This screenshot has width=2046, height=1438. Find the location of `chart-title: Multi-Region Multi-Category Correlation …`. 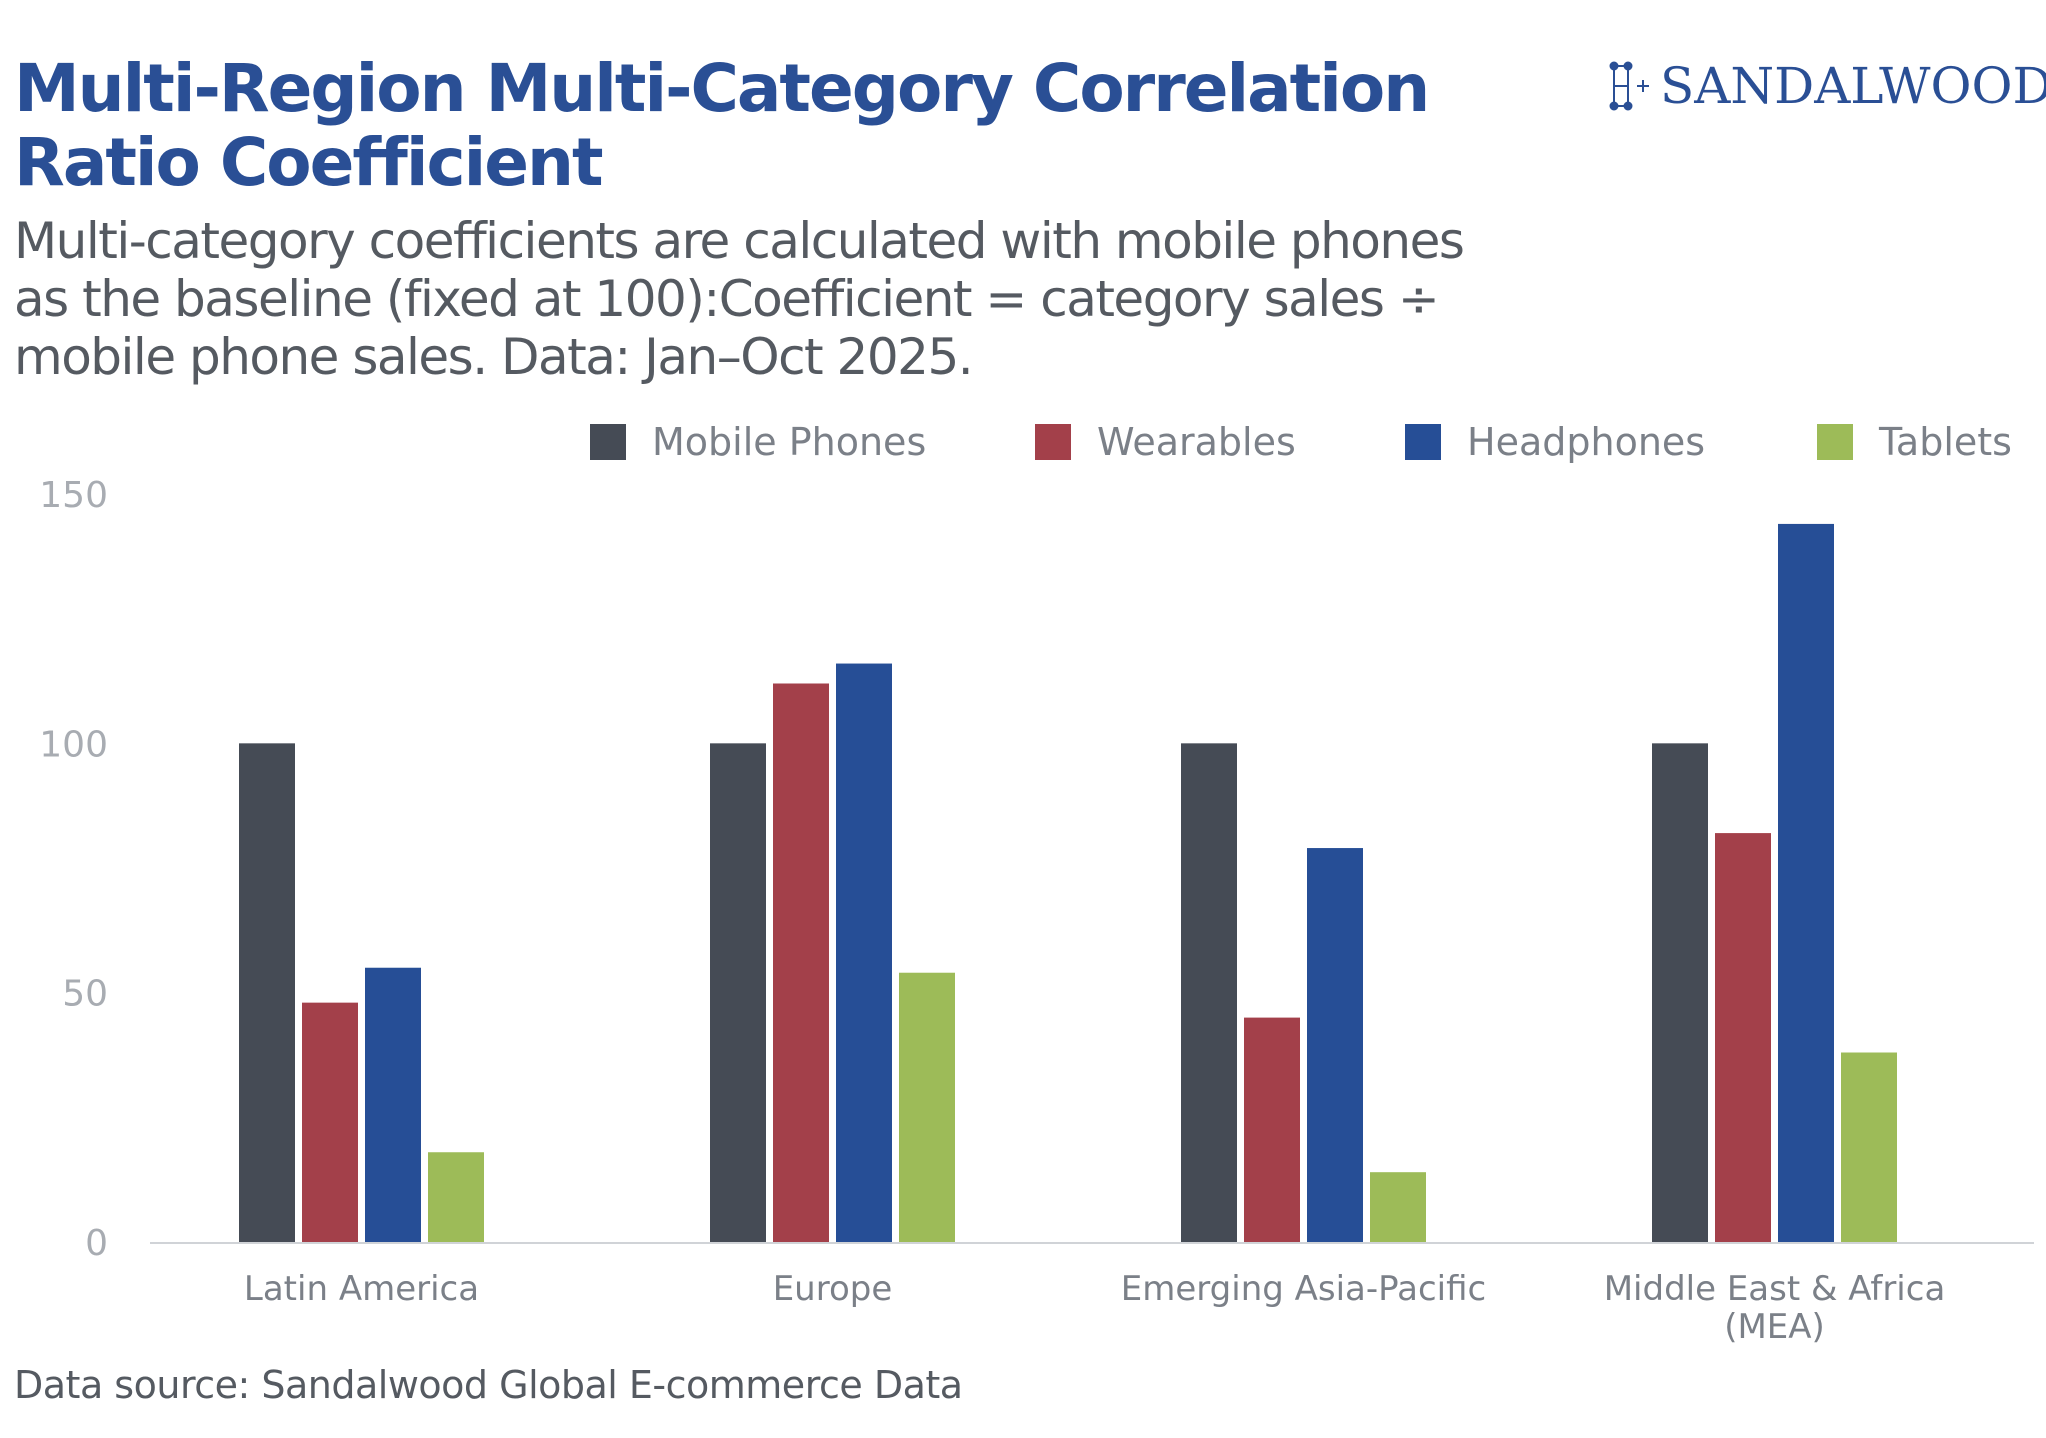

chart-title: Multi-Region Multi-Category Correlation … is located at coordinates (722, 125).